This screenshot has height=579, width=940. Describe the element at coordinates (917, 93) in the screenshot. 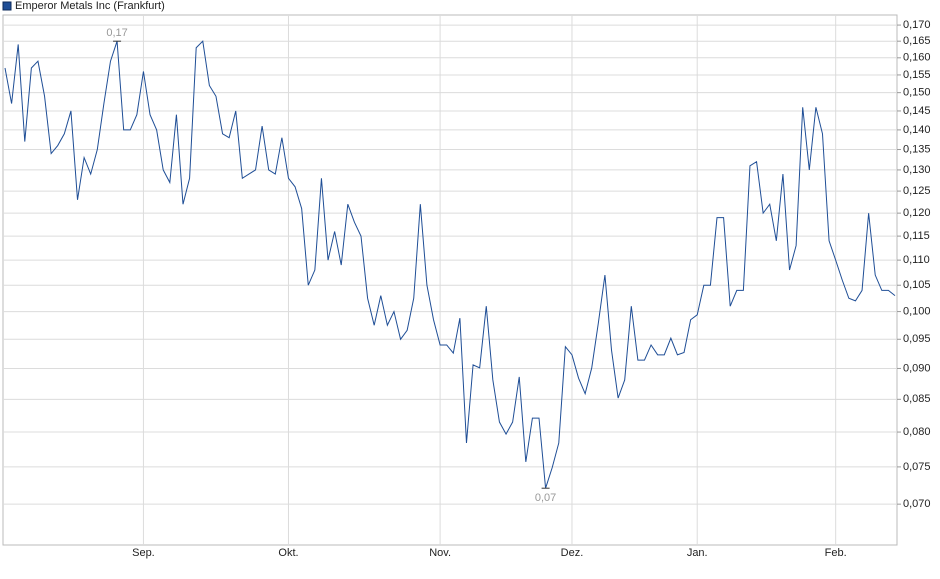

I see `y-tick-label: 0,150` at that location.